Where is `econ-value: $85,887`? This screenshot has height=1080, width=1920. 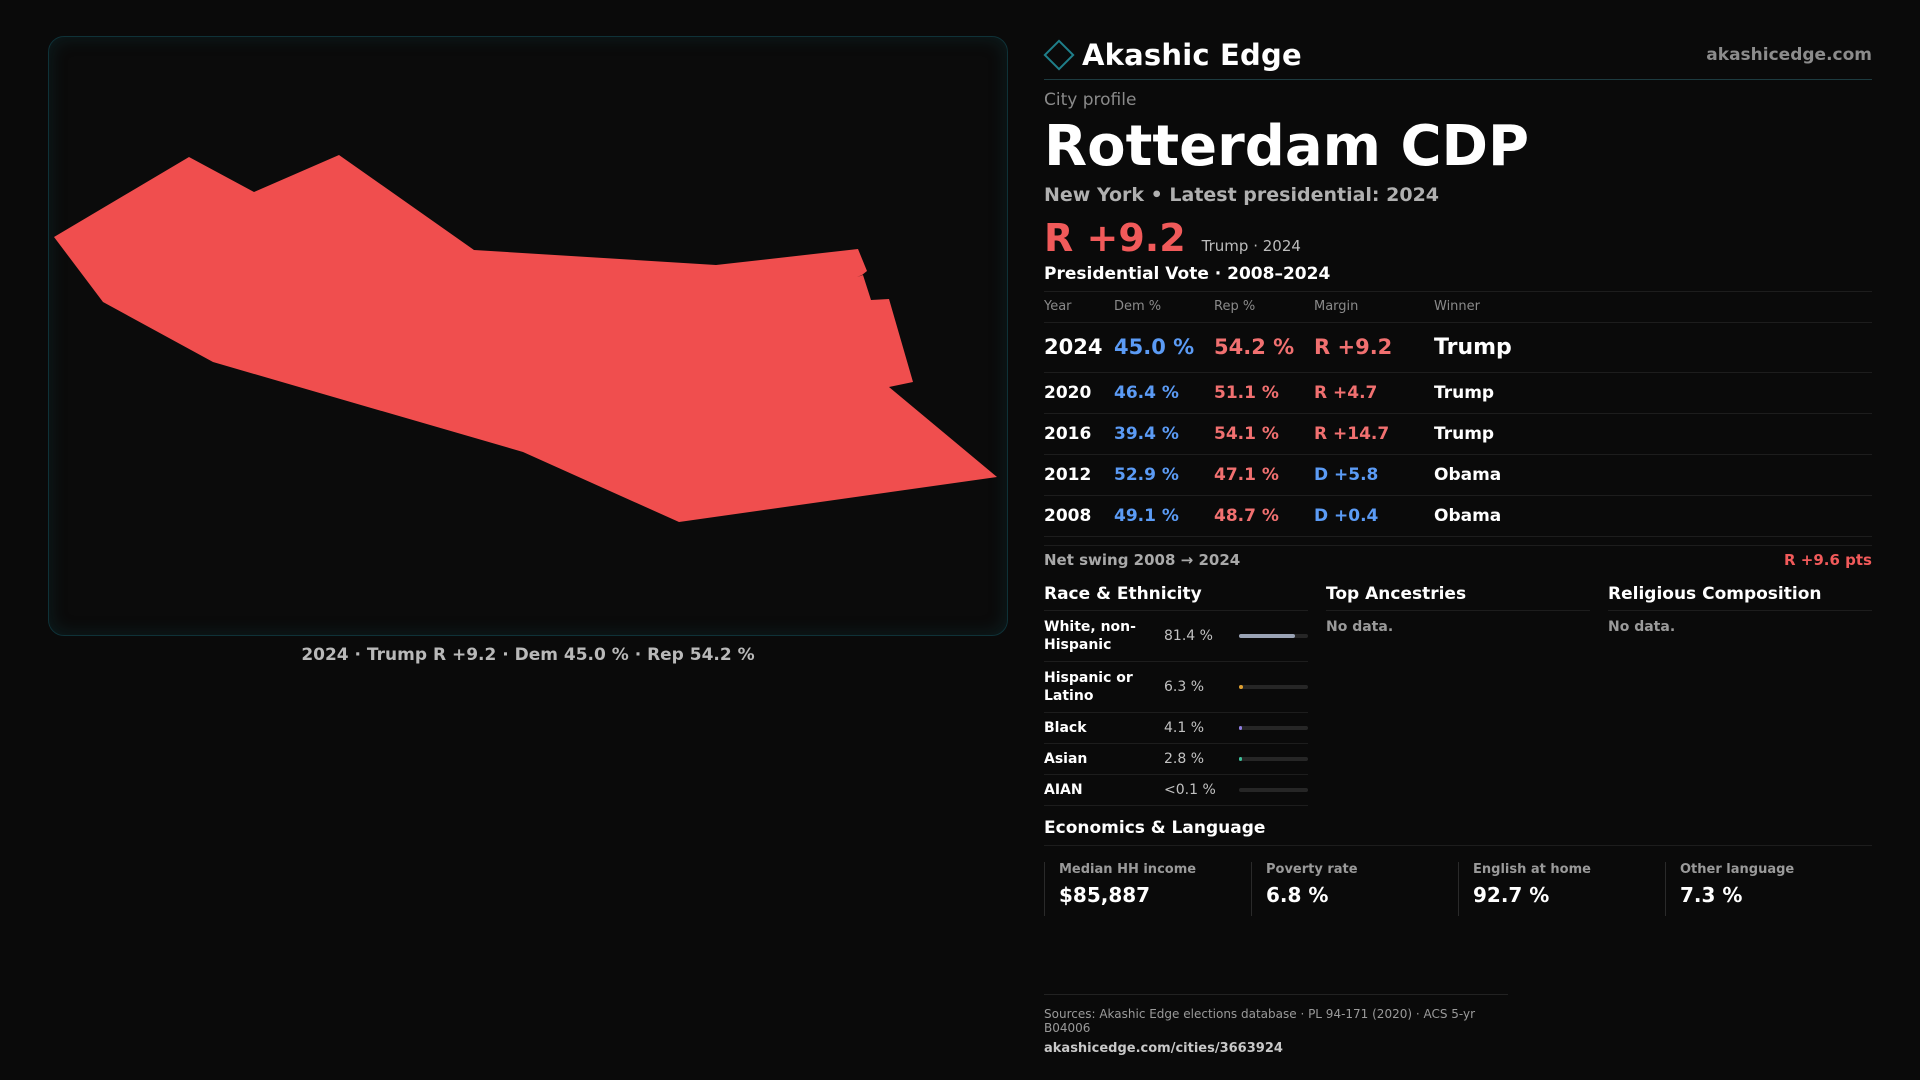 econ-value: $85,887 is located at coordinates (1105, 894).